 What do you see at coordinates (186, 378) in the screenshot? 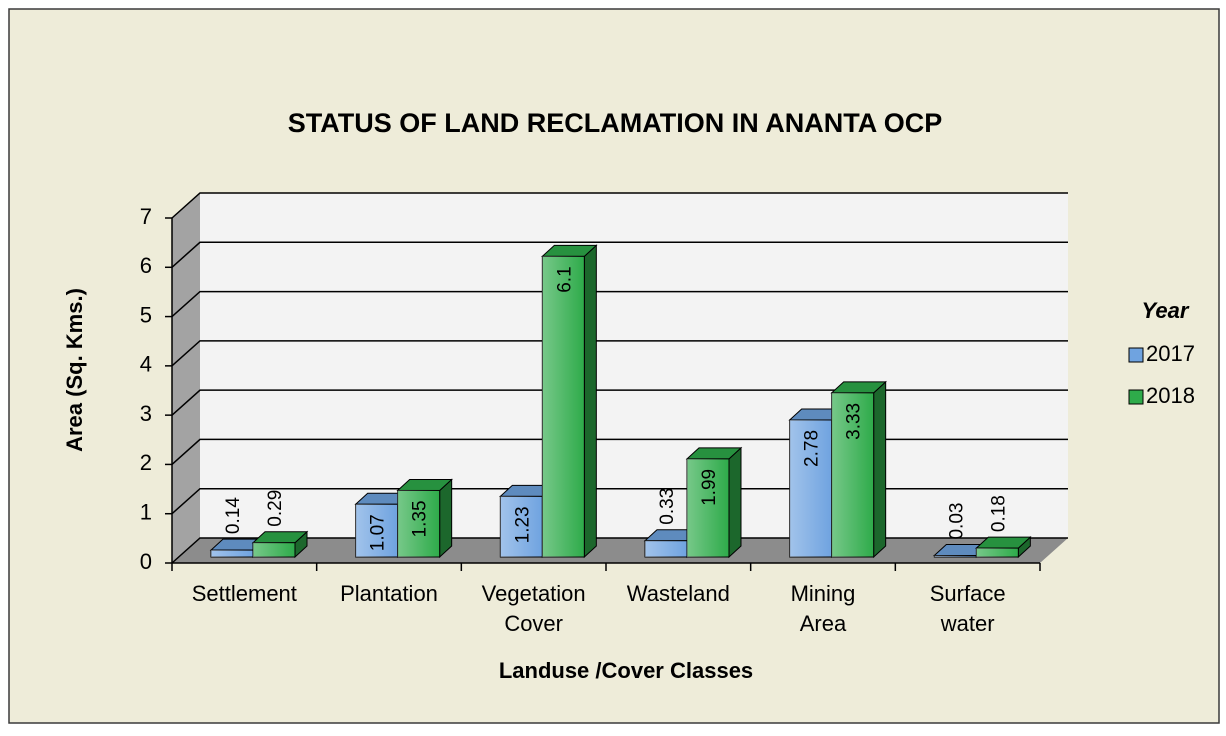
I see `side-wall` at bounding box center [186, 378].